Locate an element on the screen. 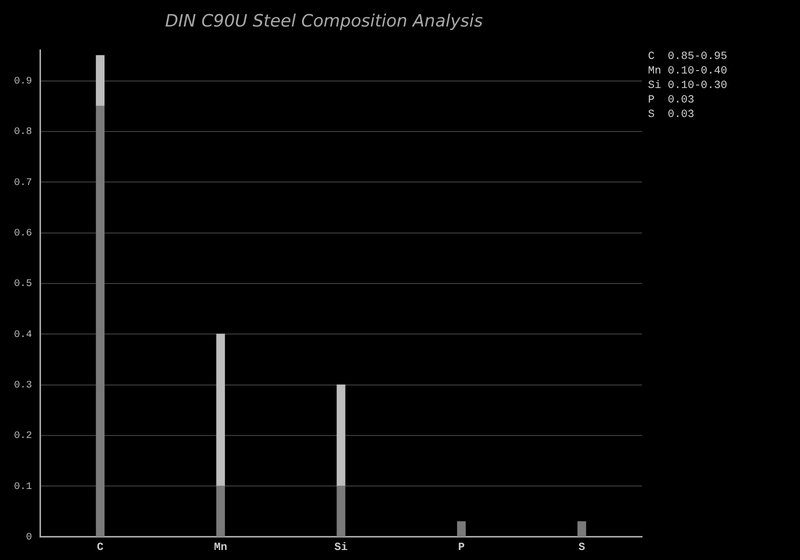 The width and height of the screenshot is (800, 560). y-tick-label: 0.3 is located at coordinates (23, 386).